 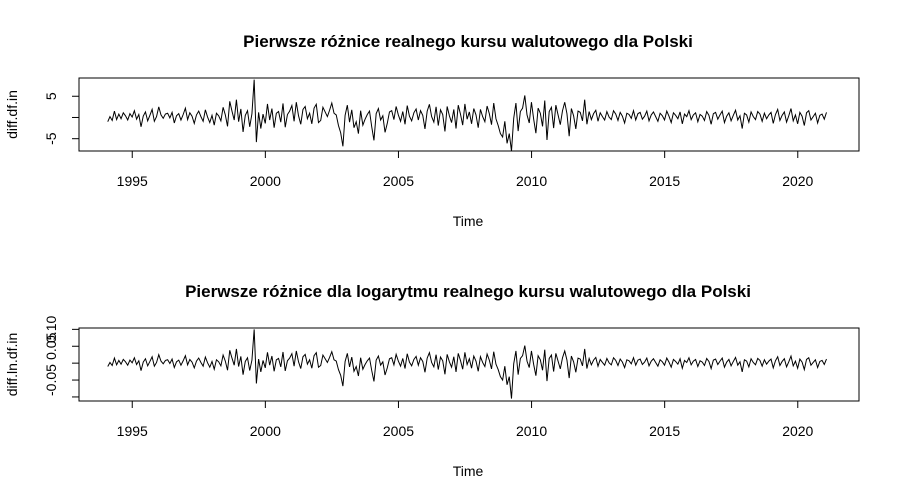 What do you see at coordinates (51, 345) in the screenshot?
I see `y-tick-label: 0.05` at bounding box center [51, 345].